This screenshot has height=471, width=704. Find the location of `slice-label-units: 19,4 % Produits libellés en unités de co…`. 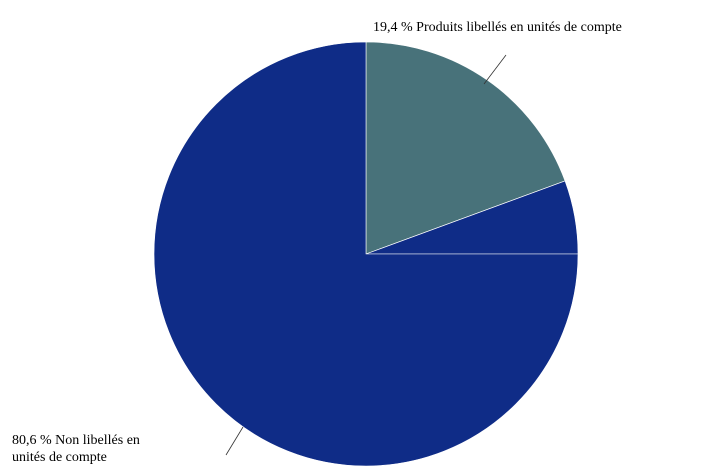

slice-label-units: 19,4 % Produits libellés en unités de co… is located at coordinates (497, 27).